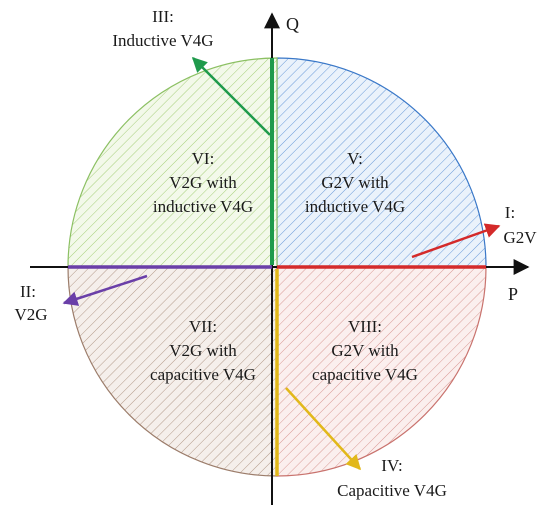 The height and width of the screenshot is (525, 550). Describe the element at coordinates (365, 350) in the screenshot. I see `quadrant-viii-label-line2: G2V with` at that location.